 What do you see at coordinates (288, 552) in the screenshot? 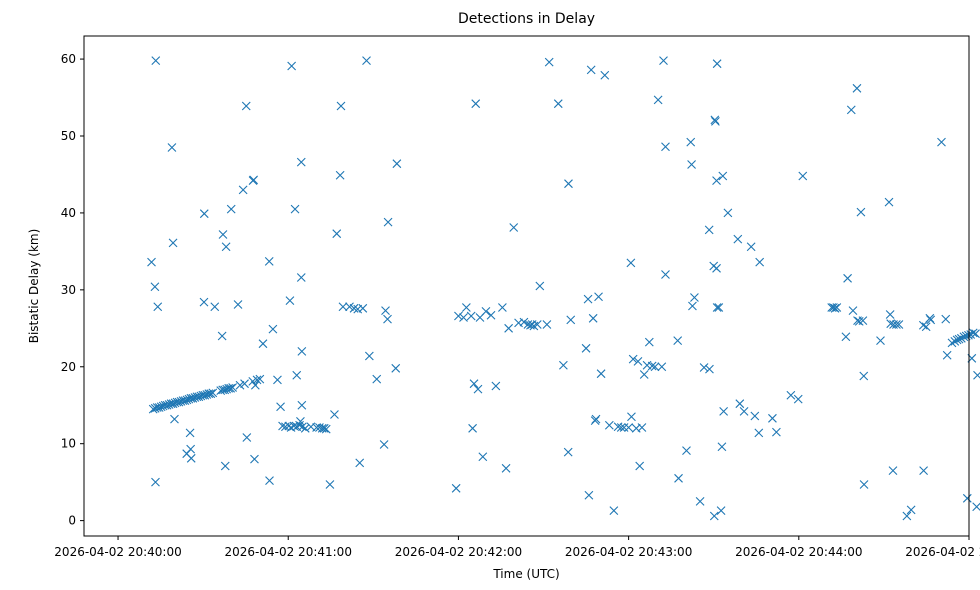
I see `x-tick-label: 2026-04-02 20:41:00` at bounding box center [288, 552].